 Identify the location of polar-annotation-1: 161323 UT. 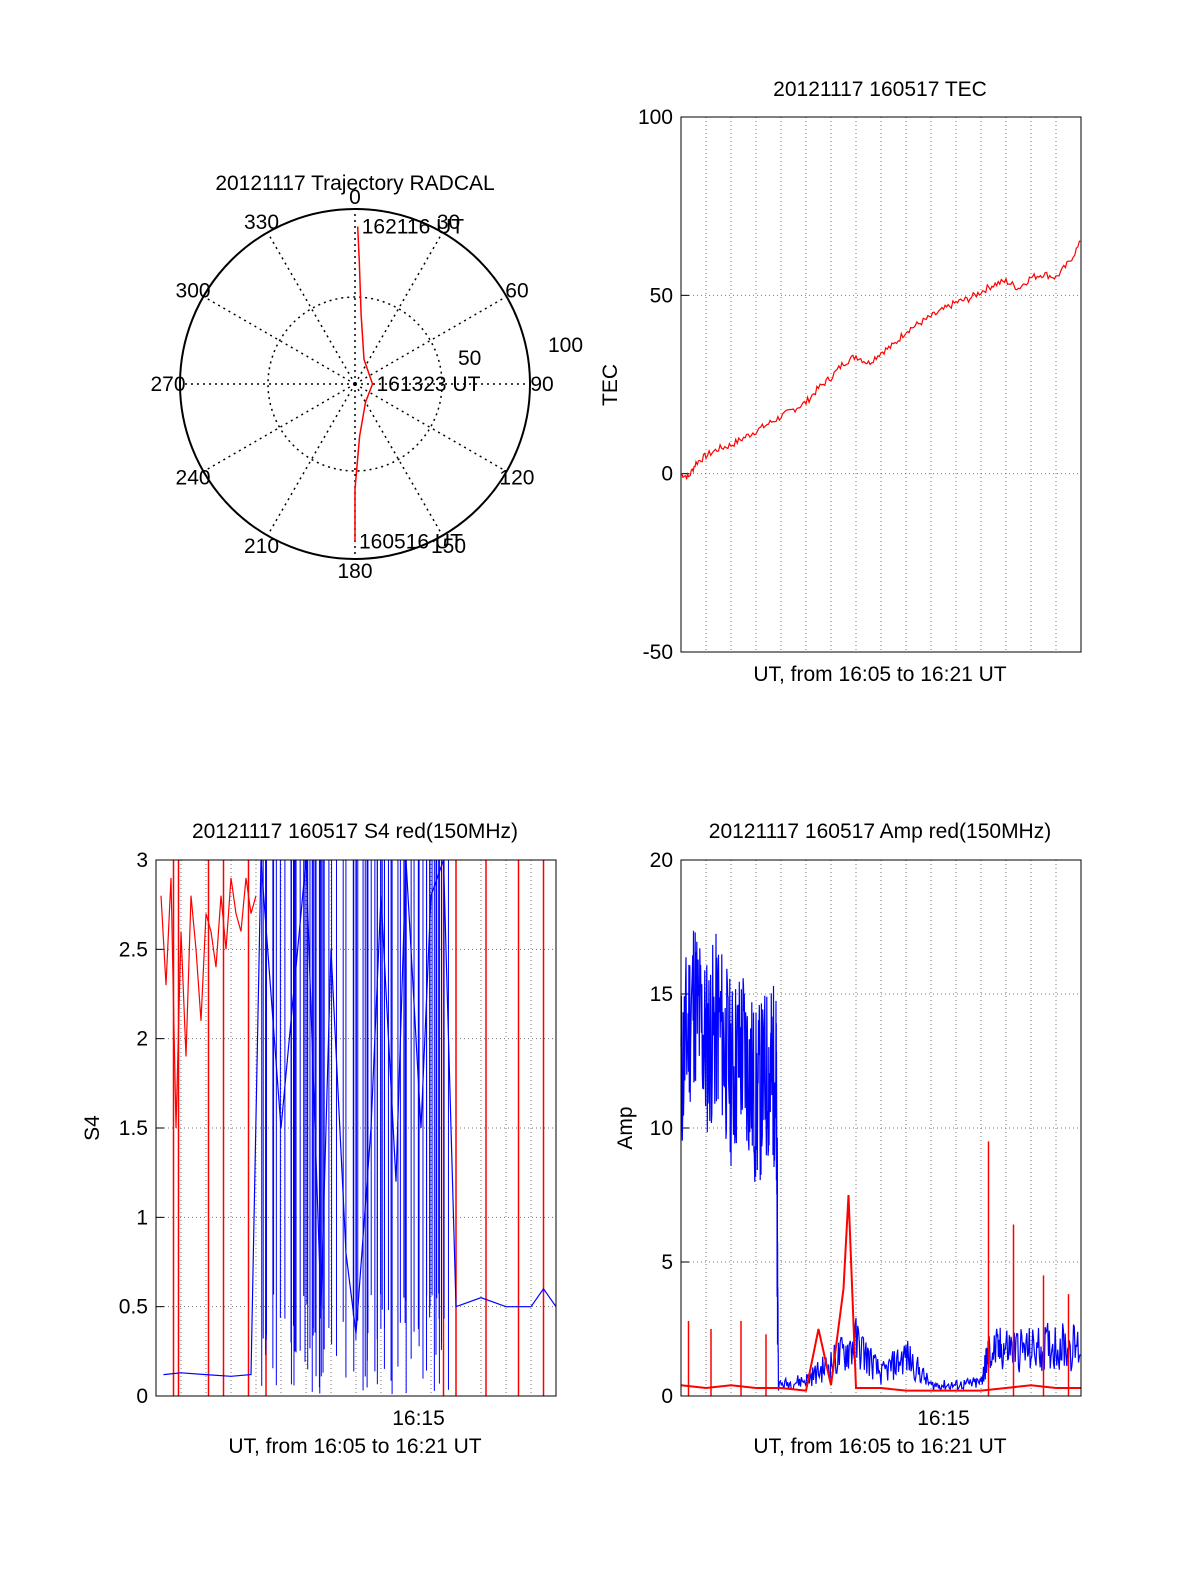
(429, 384).